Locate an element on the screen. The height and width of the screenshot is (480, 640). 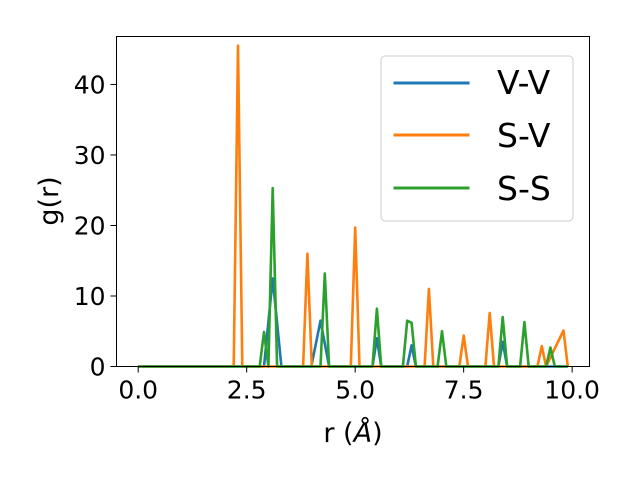
x-tick-label: 0.0 is located at coordinates (138, 390).